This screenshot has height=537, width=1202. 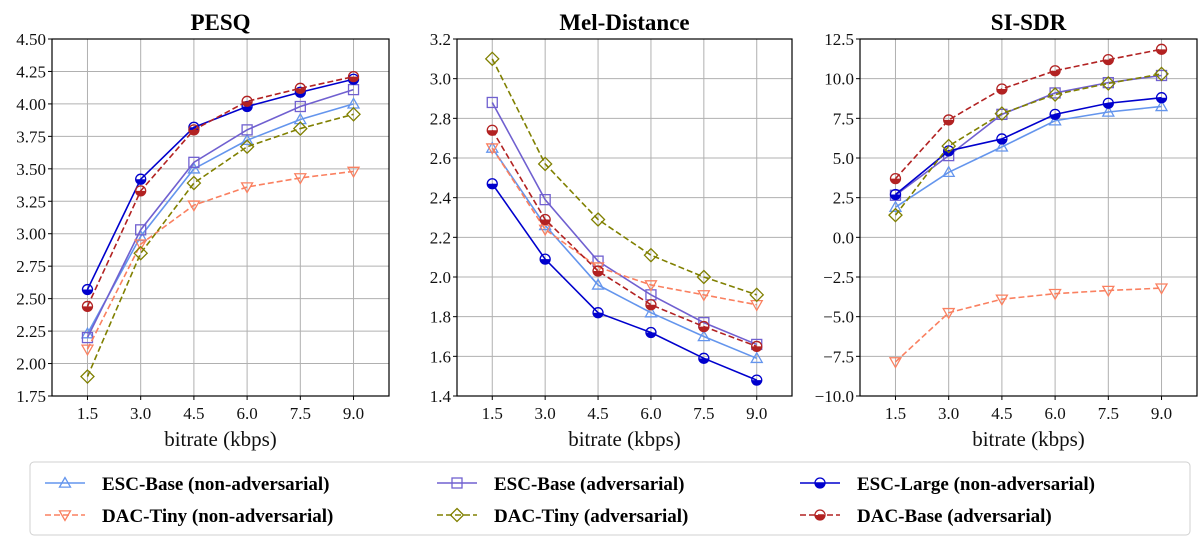 What do you see at coordinates (976, 484) in the screenshot?
I see `legend-label: ESC-Large (non-adversarial)` at bounding box center [976, 484].